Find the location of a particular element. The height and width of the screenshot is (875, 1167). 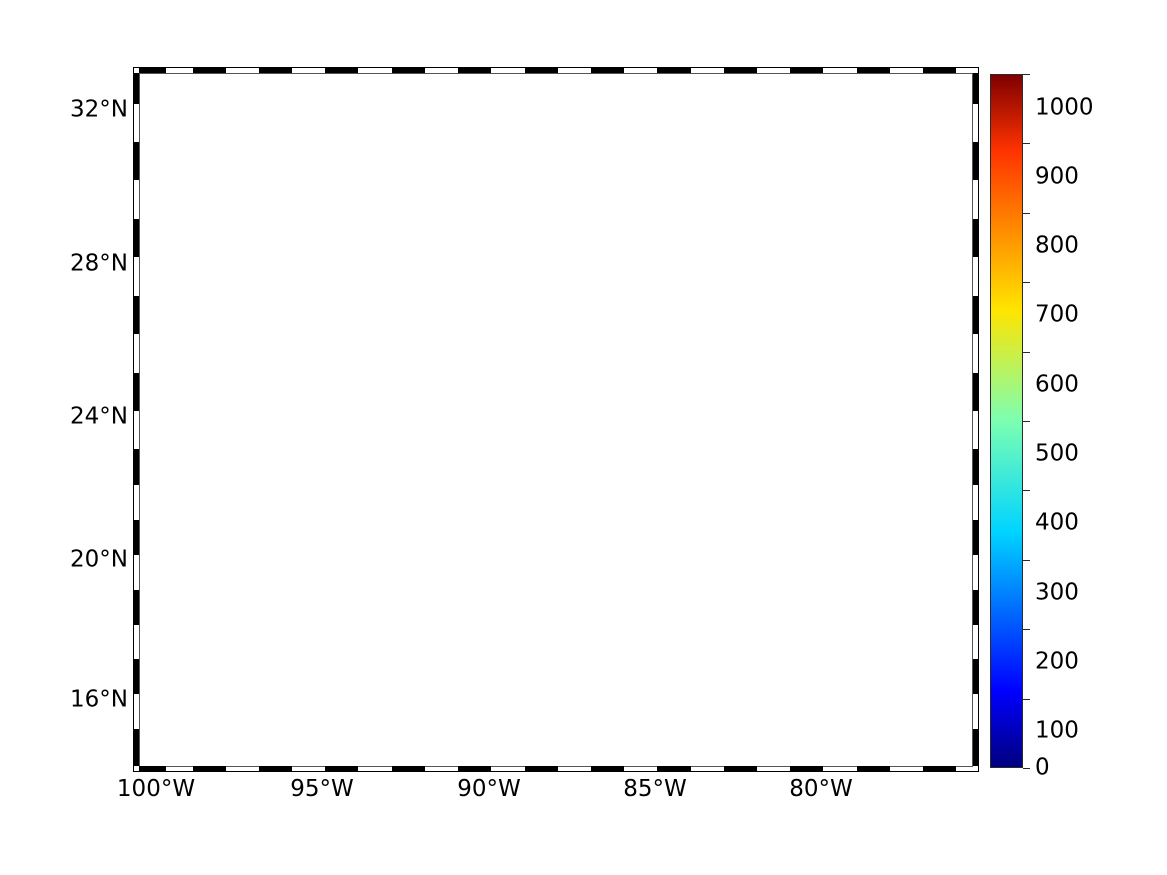

xtick-label-90w: 90°W is located at coordinates (489, 789).